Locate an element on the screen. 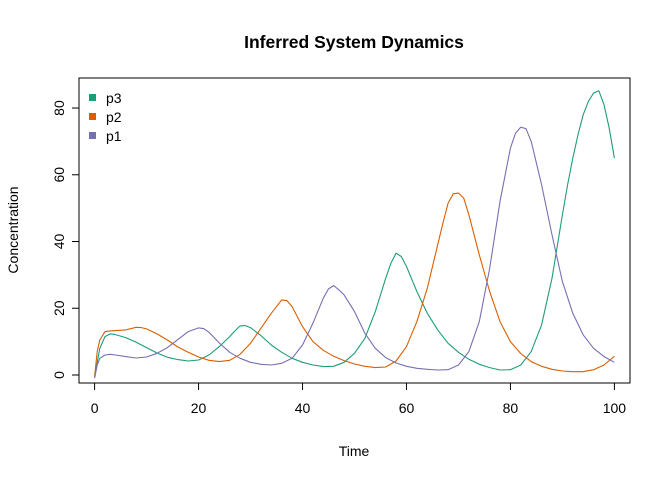 This screenshot has width=672, height=480. legend-swatch-p3 is located at coordinates (92, 97).